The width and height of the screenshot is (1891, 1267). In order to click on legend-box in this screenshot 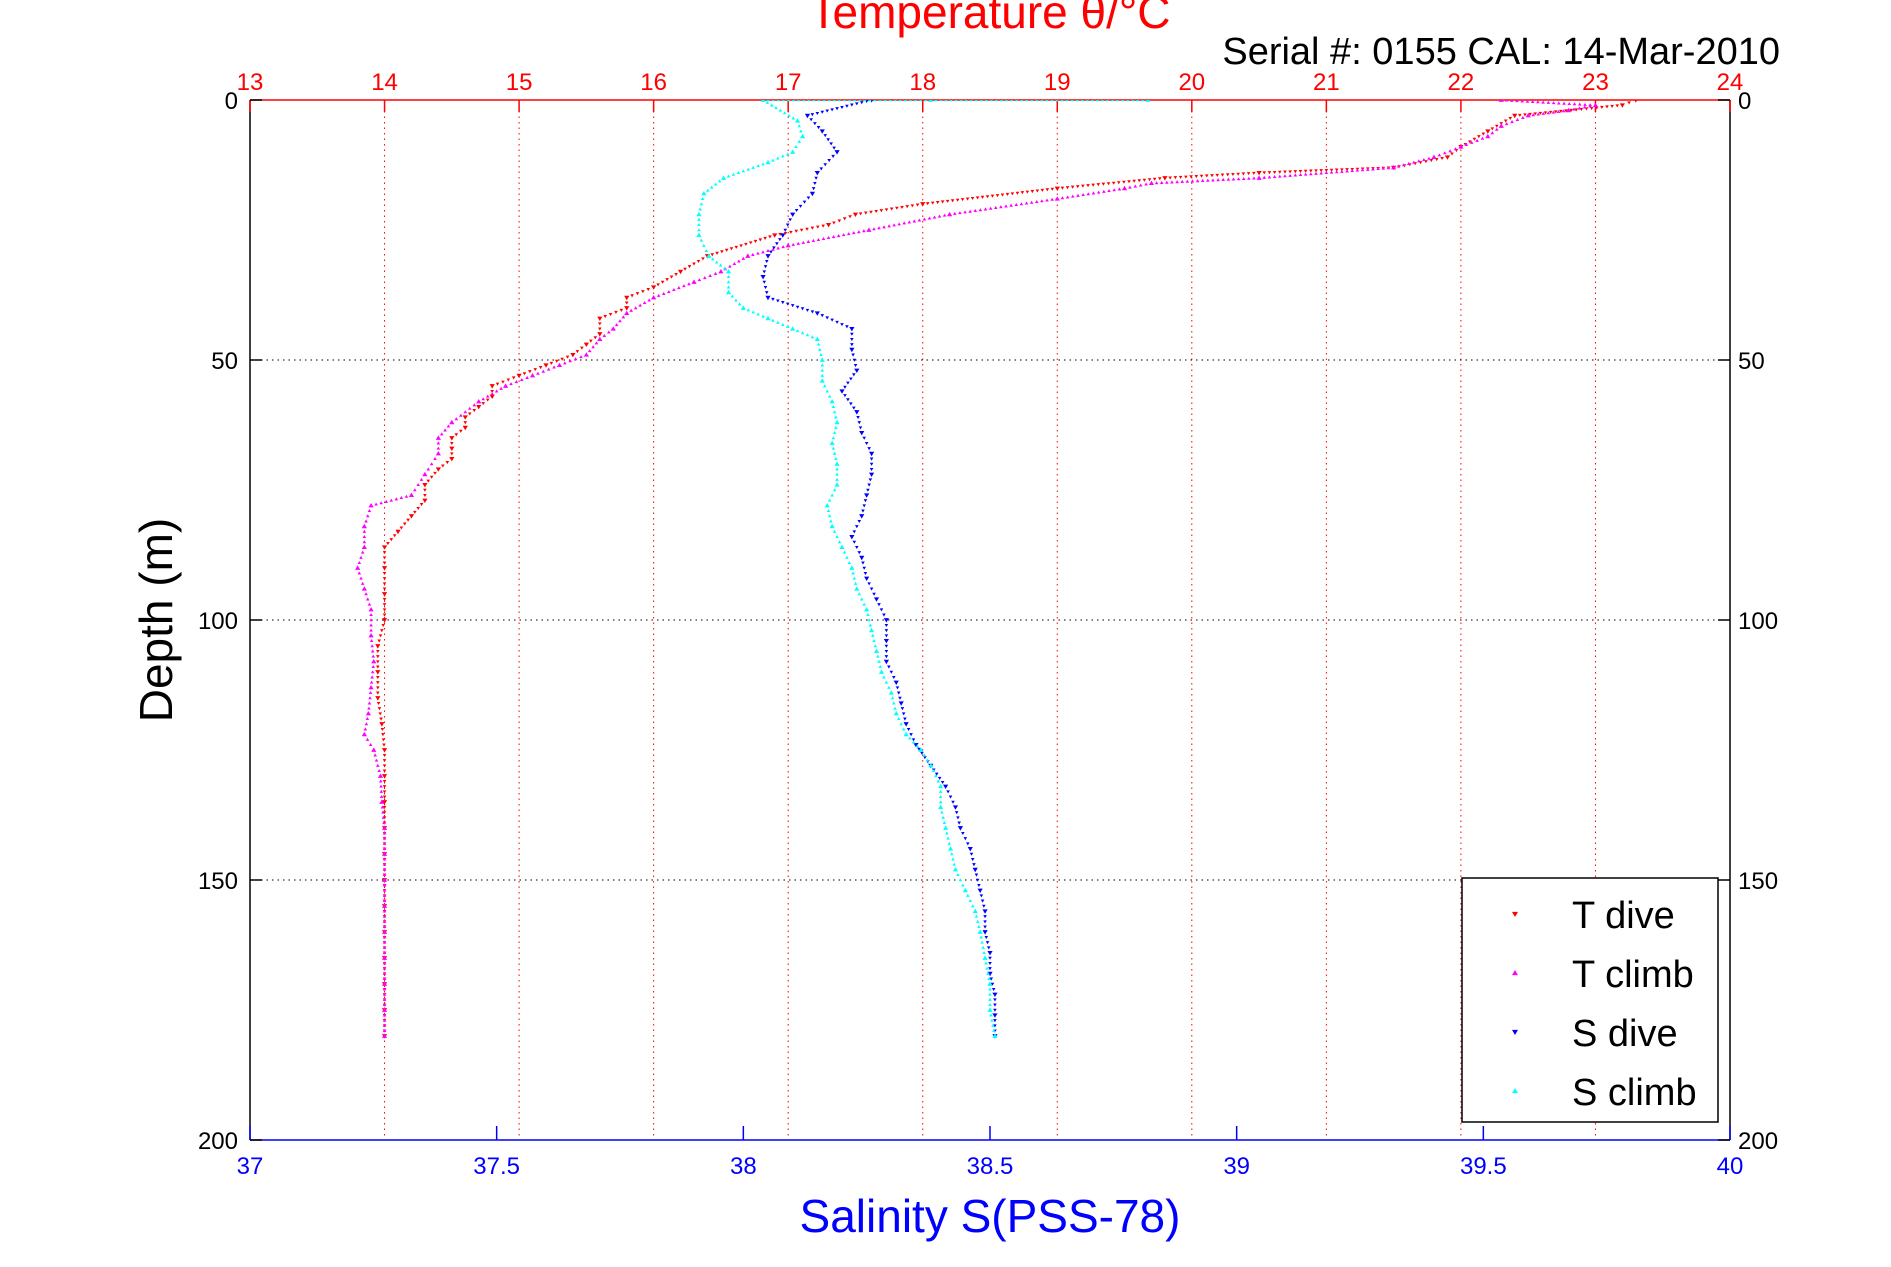, I will do `click(1590, 1000)`.